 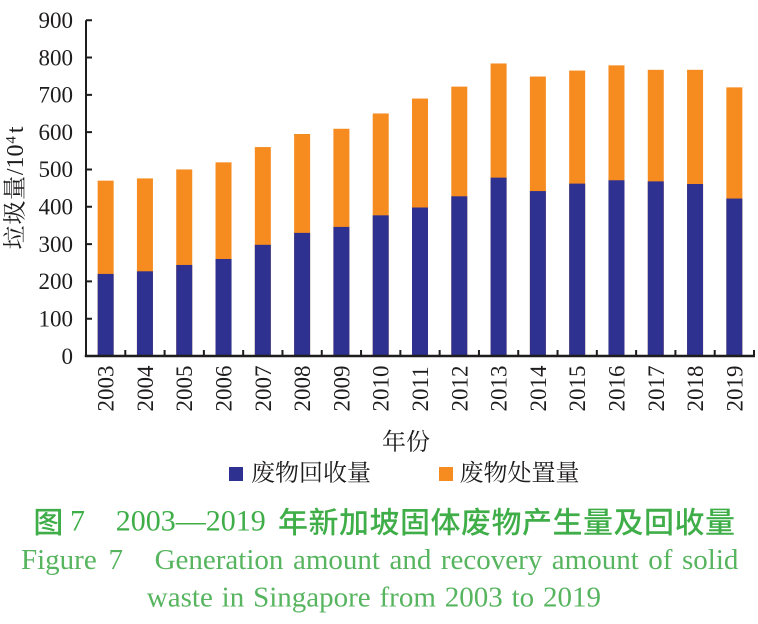 What do you see at coordinates (56, 207) in the screenshot?
I see `svg-text: 400` at bounding box center [56, 207].